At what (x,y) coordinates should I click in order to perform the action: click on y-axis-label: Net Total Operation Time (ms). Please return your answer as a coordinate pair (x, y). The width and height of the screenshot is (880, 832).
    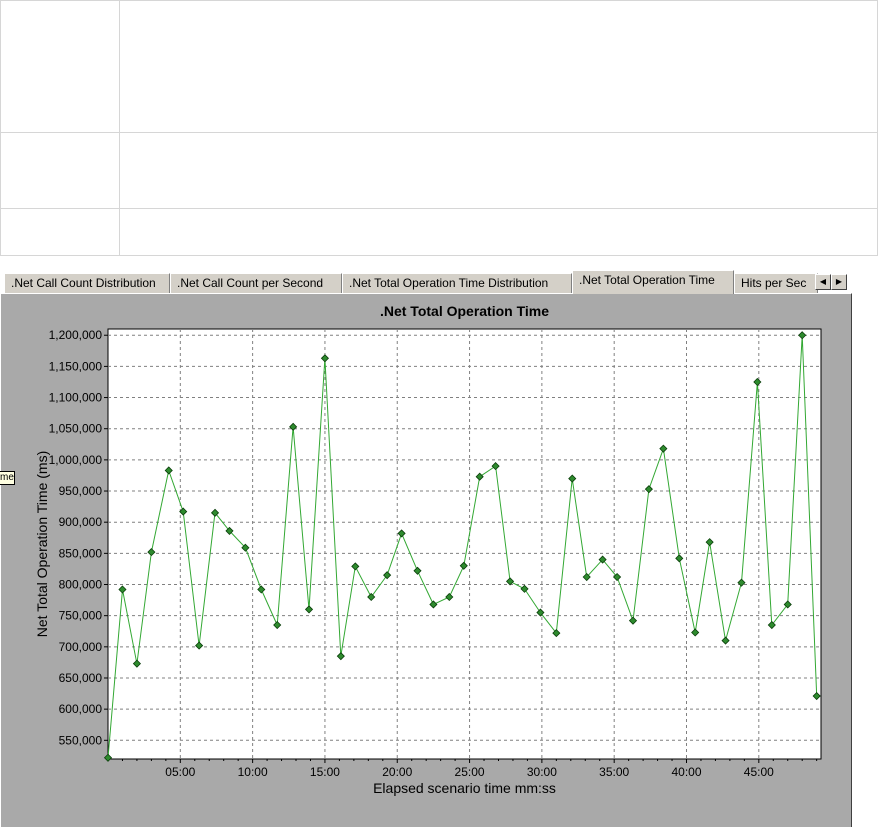
    Looking at the image, I should click on (42, 544).